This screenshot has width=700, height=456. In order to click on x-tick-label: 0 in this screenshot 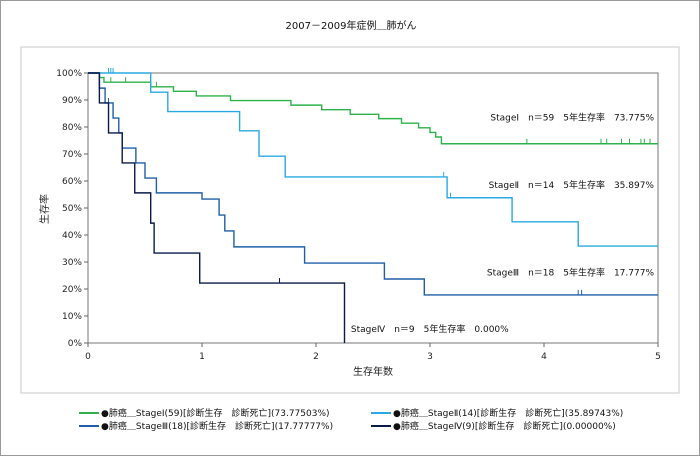, I will do `click(88, 357)`.